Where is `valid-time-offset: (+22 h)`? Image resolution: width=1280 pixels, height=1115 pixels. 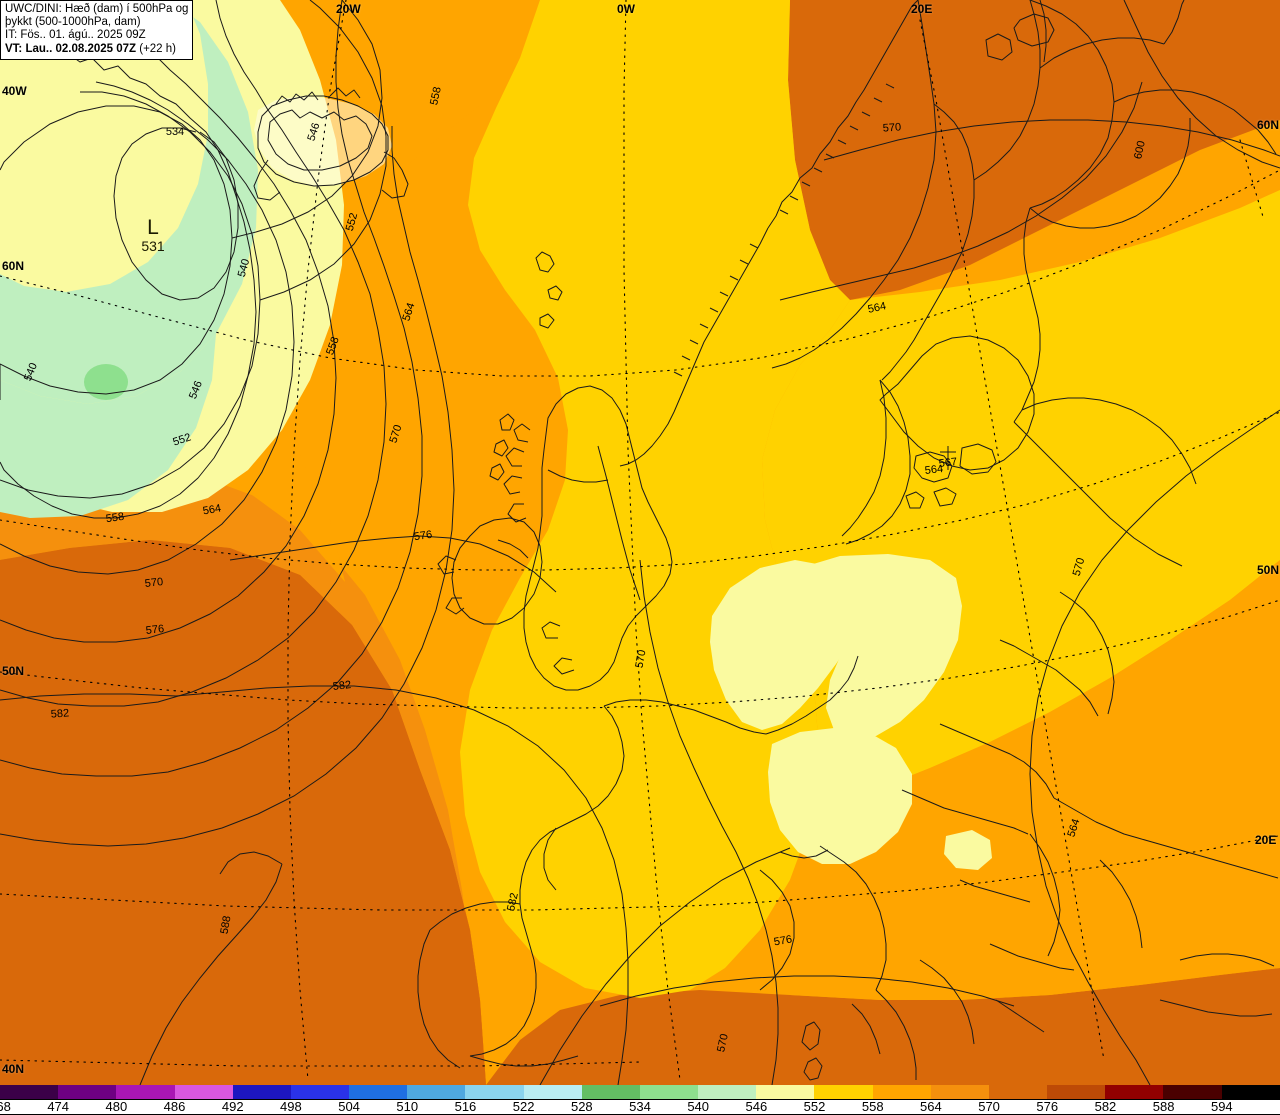 valid-time-offset: (+22 h) is located at coordinates (156, 48).